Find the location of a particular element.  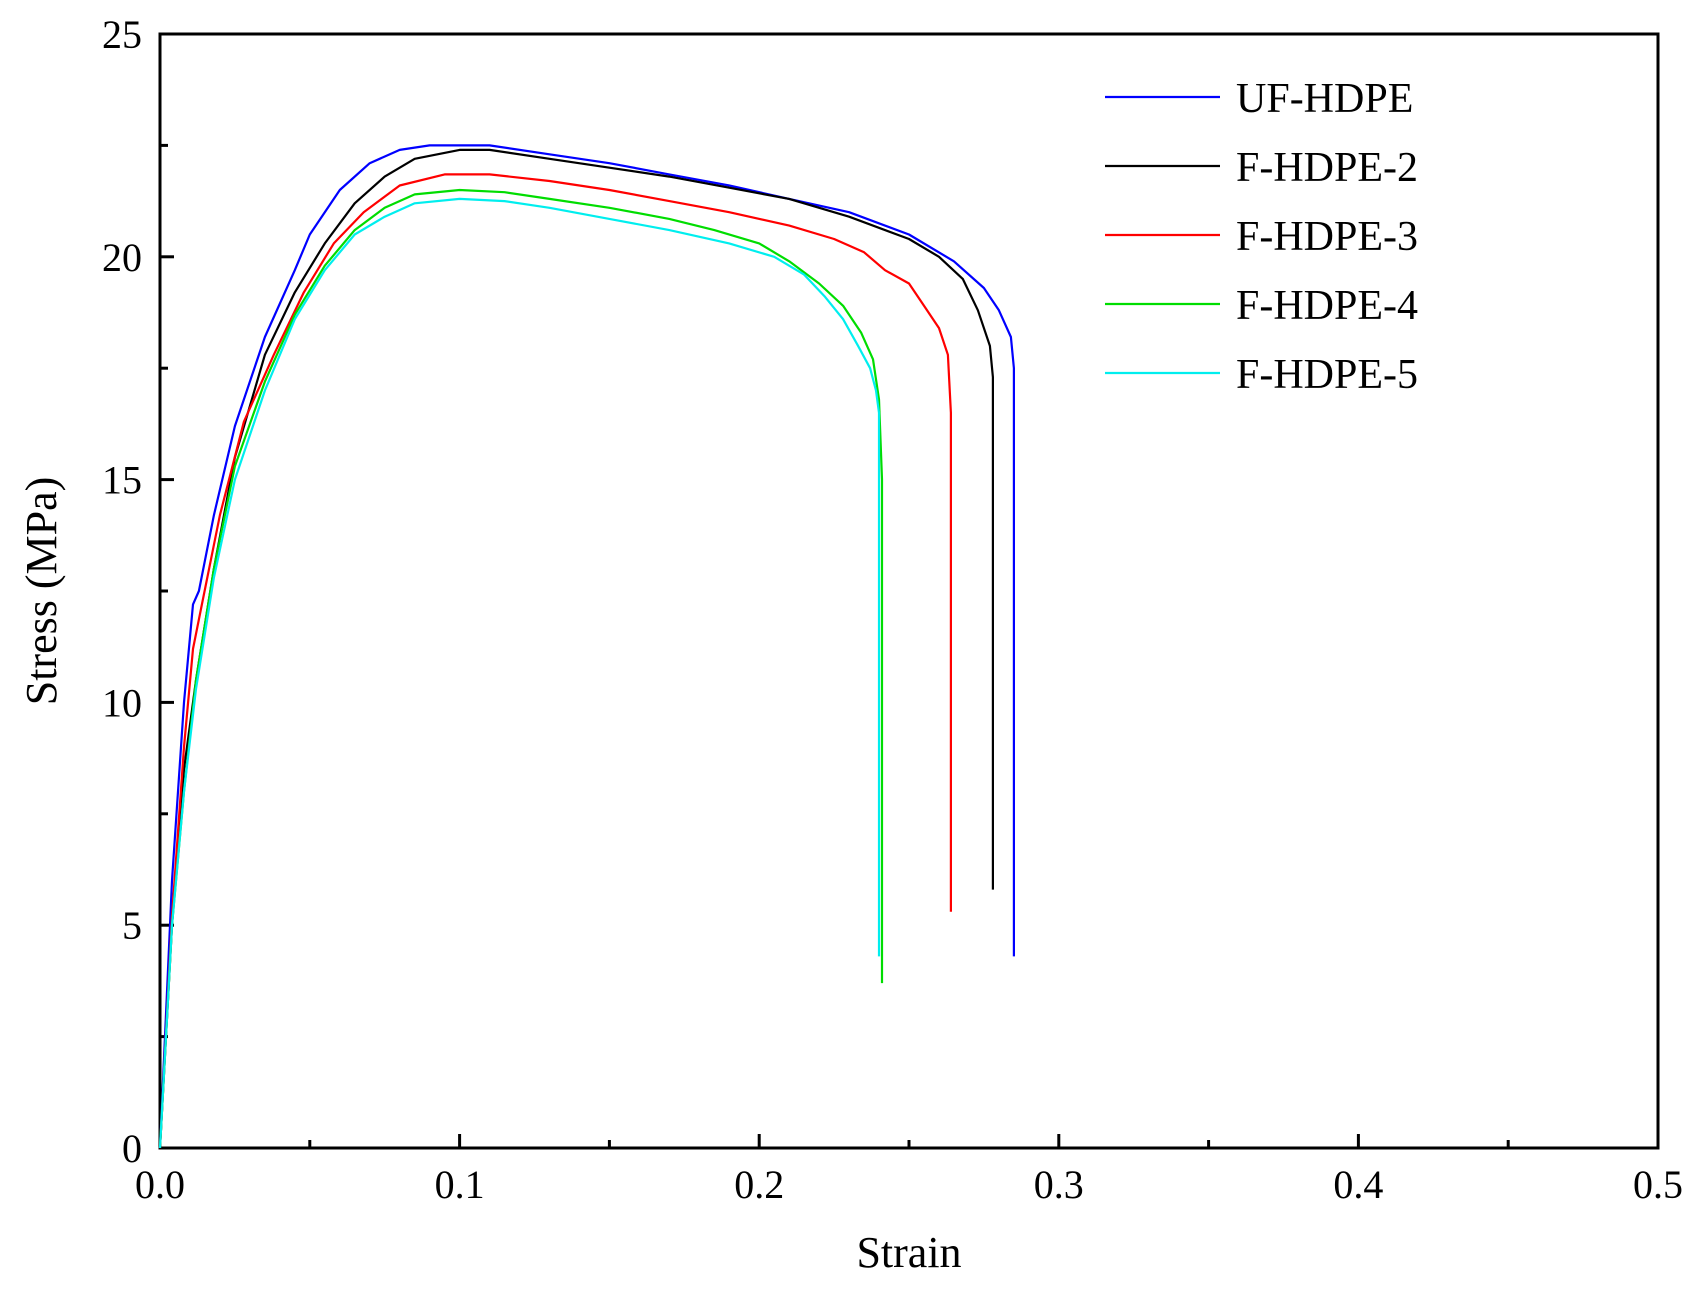

y-tick-label: 5 is located at coordinates (132, 925).